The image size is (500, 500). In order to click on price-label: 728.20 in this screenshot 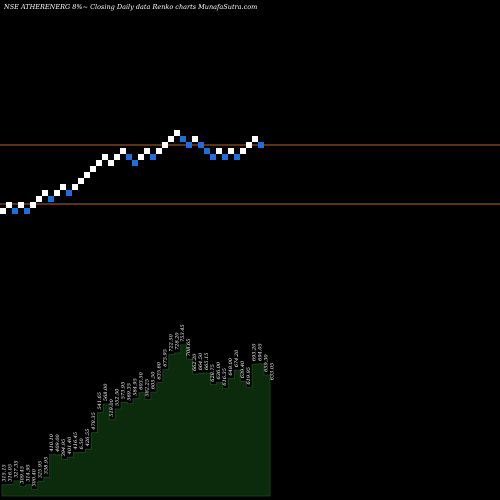, I will do `click(177, 341)`.